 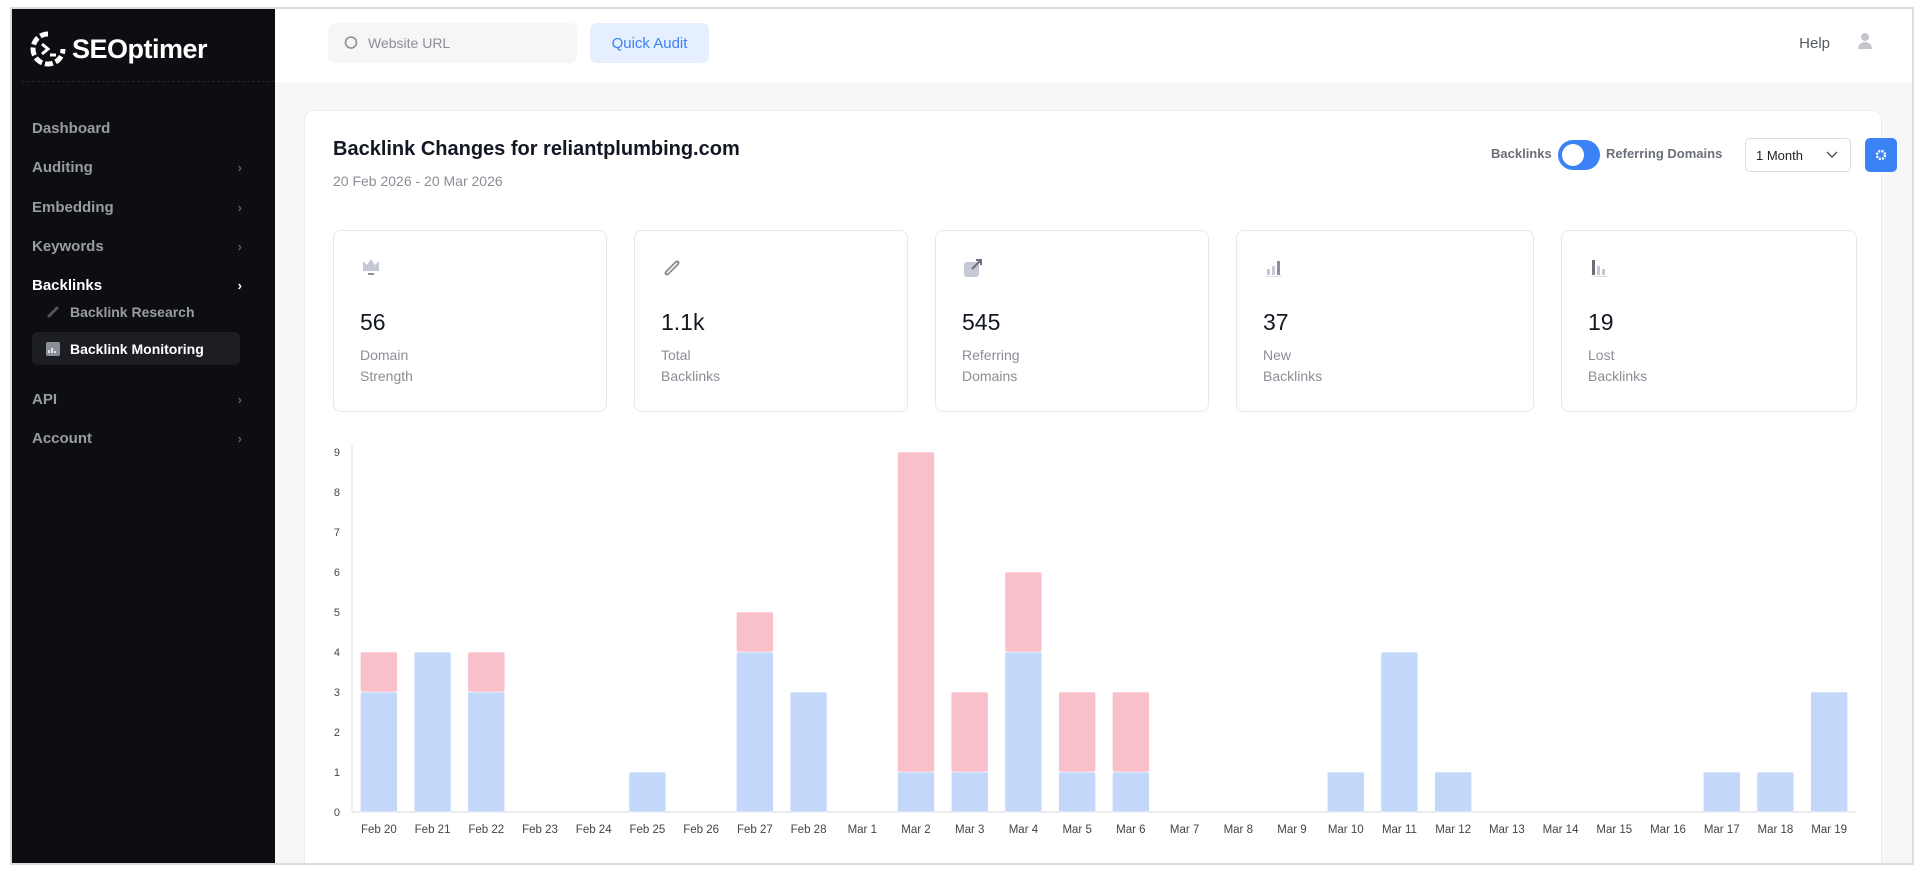 I want to click on quick-audit-button: Quick Audit, so click(x=649, y=43).